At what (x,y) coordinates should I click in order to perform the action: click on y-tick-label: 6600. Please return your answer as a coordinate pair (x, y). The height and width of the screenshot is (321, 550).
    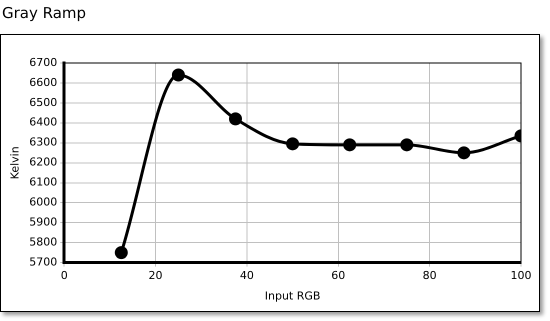
    Looking at the image, I should click on (43, 82).